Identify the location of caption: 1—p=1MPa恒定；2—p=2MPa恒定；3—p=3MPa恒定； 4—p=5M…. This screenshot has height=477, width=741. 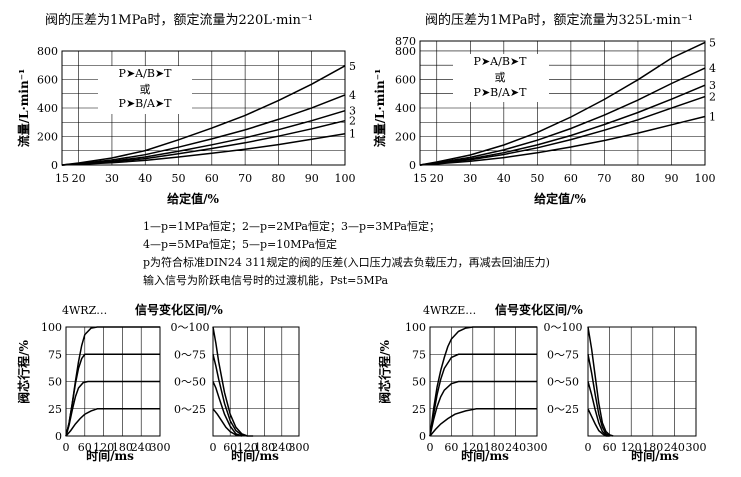
(346, 253).